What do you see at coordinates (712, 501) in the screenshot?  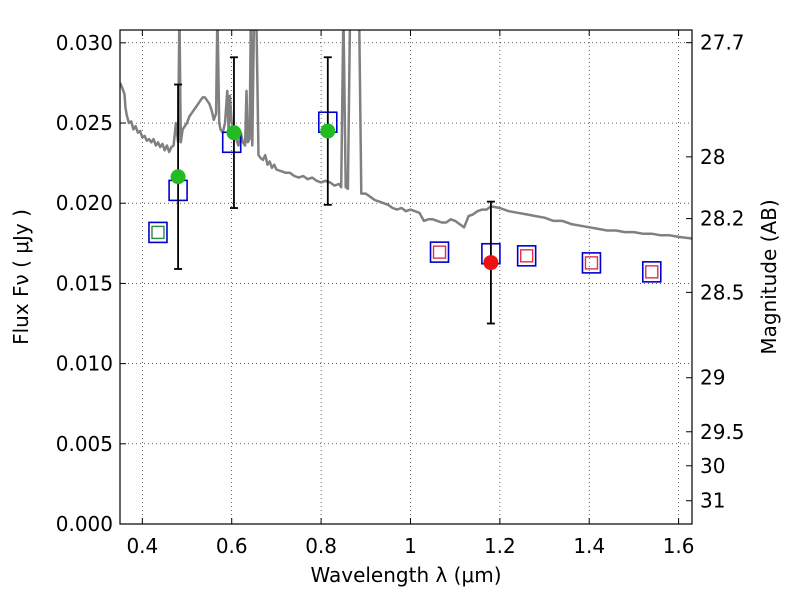 I see `right-tick-label: 31` at bounding box center [712, 501].